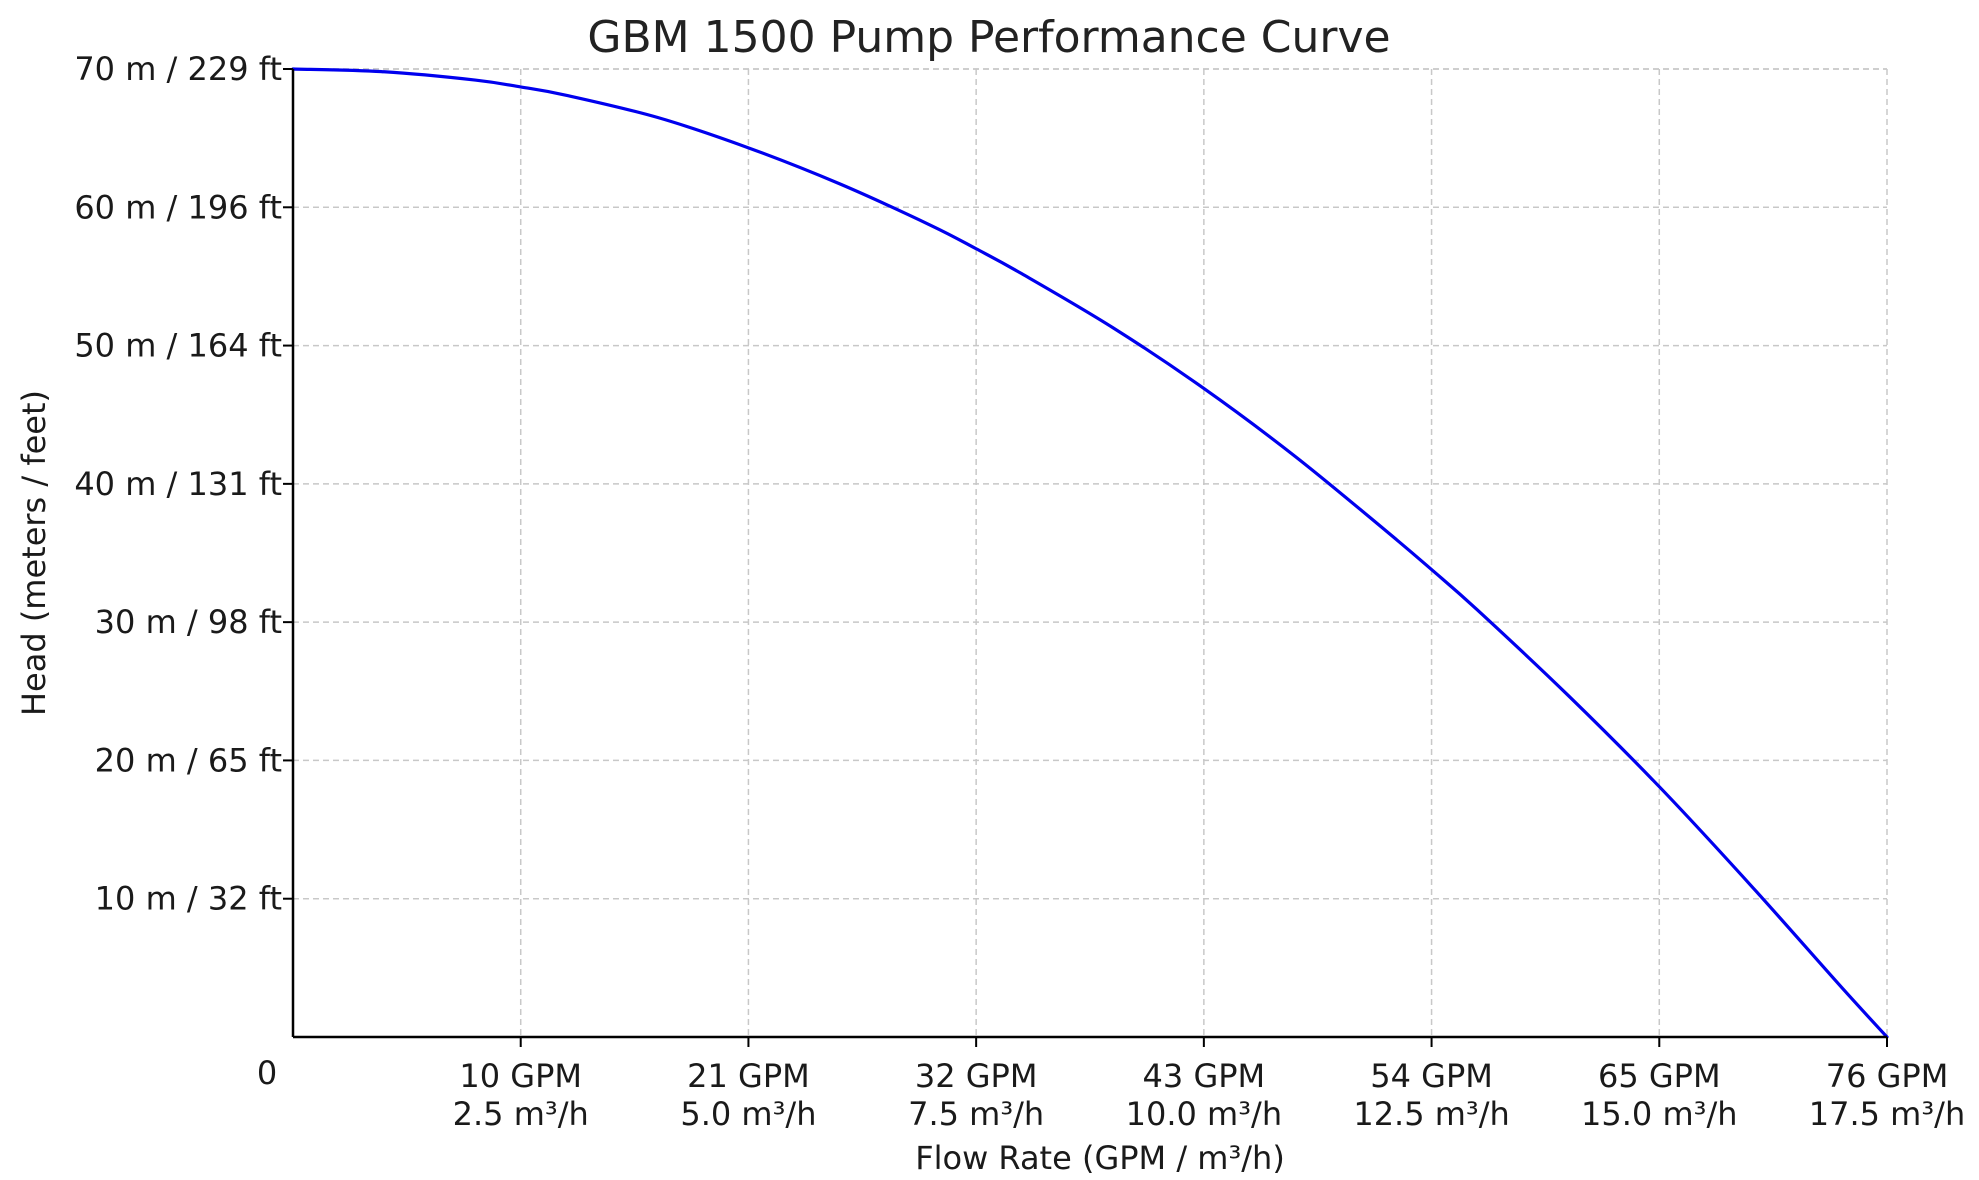 The width and height of the screenshot is (1979, 1180). Describe the element at coordinates (188, 622) in the screenshot. I see `y-tick-label: 30 m / 98 ft` at that location.